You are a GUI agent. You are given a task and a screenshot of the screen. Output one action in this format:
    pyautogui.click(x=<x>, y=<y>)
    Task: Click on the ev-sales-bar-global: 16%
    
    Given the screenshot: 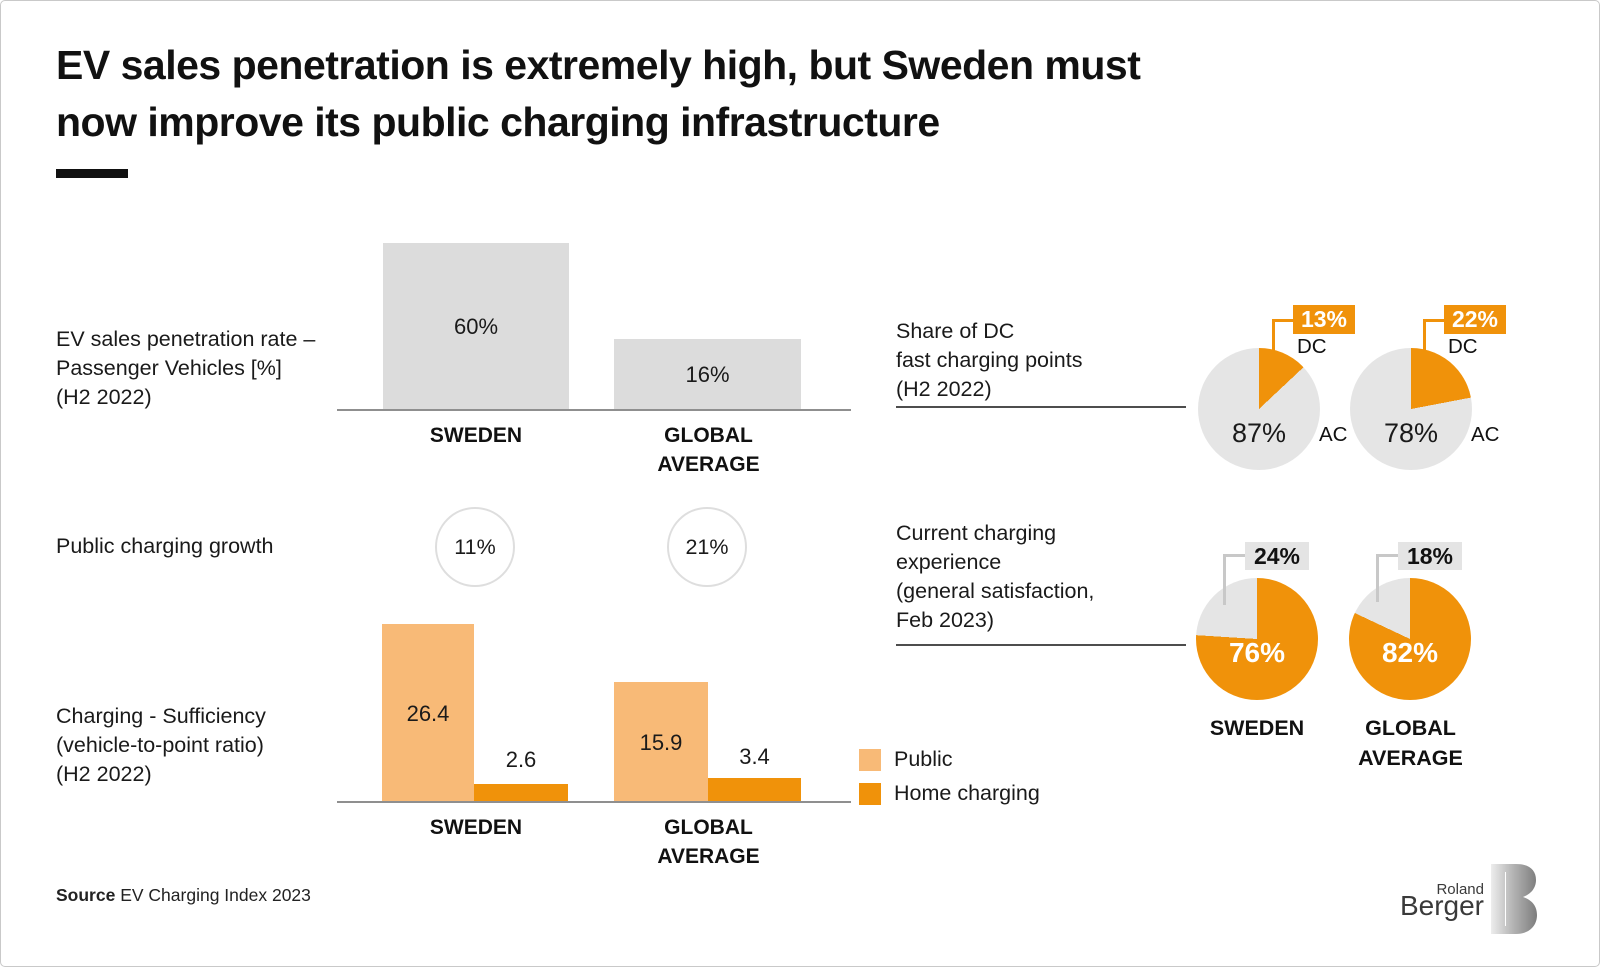 What is the action you would take?
    pyautogui.click(x=707, y=374)
    